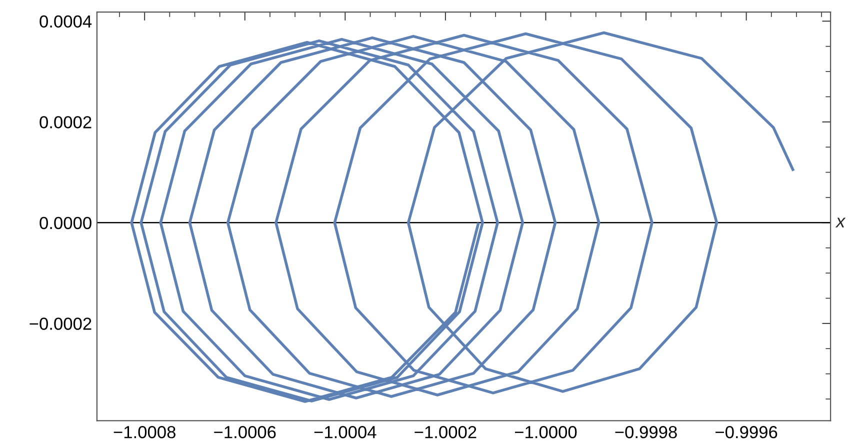  What do you see at coordinates (545, 432) in the screenshot?
I see `x-tick-label: −1.0000` at bounding box center [545, 432].